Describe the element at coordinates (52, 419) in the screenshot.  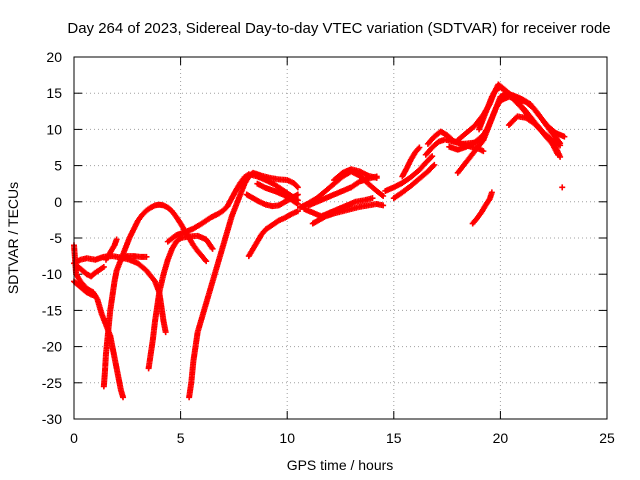
I see `y-tick-label: -30` at that location.